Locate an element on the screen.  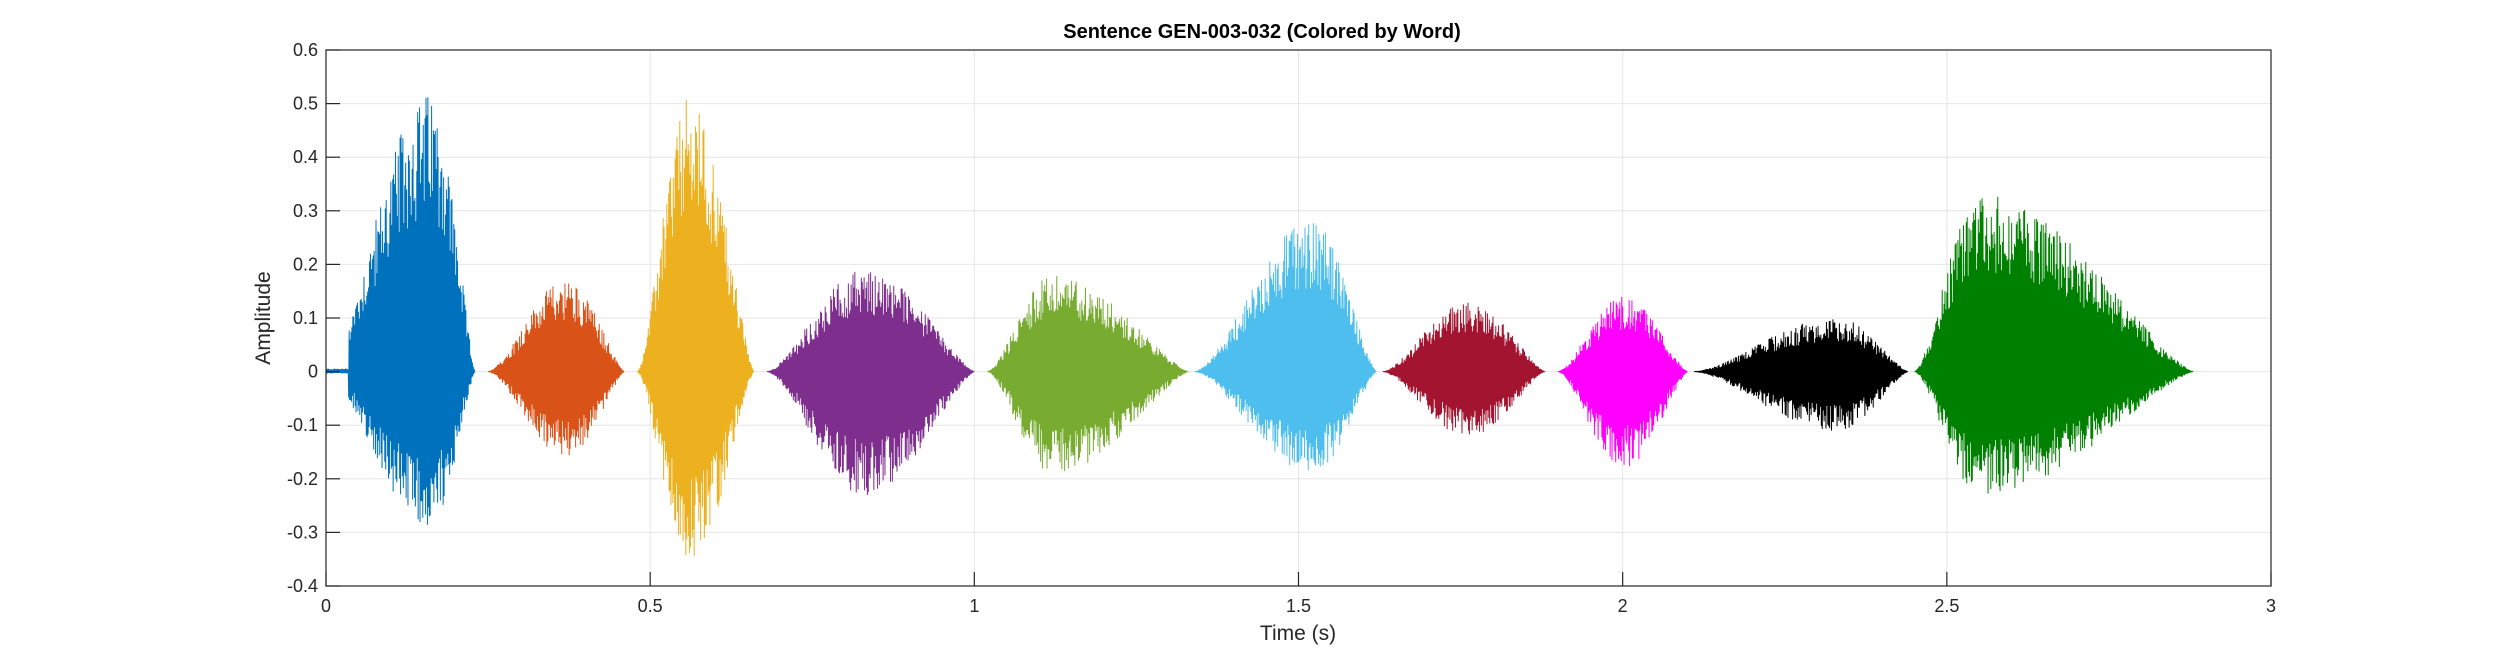
x-tick-label: 0.5 is located at coordinates (650, 606).